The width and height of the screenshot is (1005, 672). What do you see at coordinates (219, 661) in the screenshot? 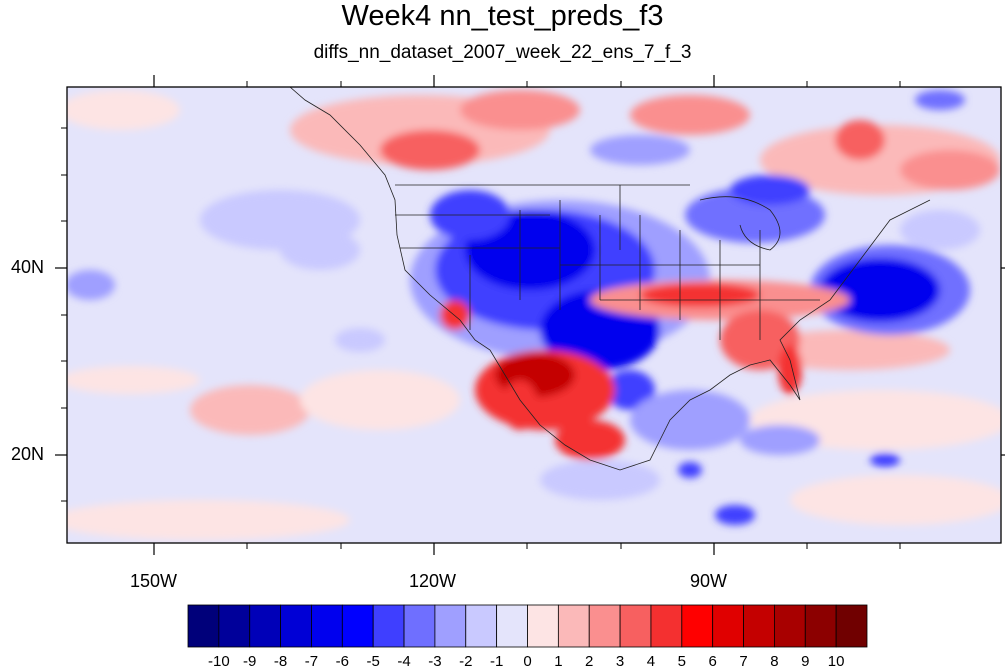
I see `colorbar-label: -10` at bounding box center [219, 661].